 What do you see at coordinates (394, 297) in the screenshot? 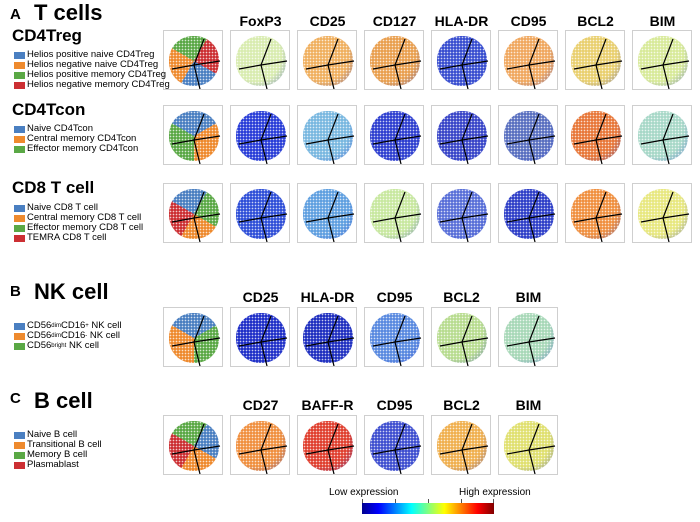
I see `marker-header-cd95: CD95` at bounding box center [394, 297].